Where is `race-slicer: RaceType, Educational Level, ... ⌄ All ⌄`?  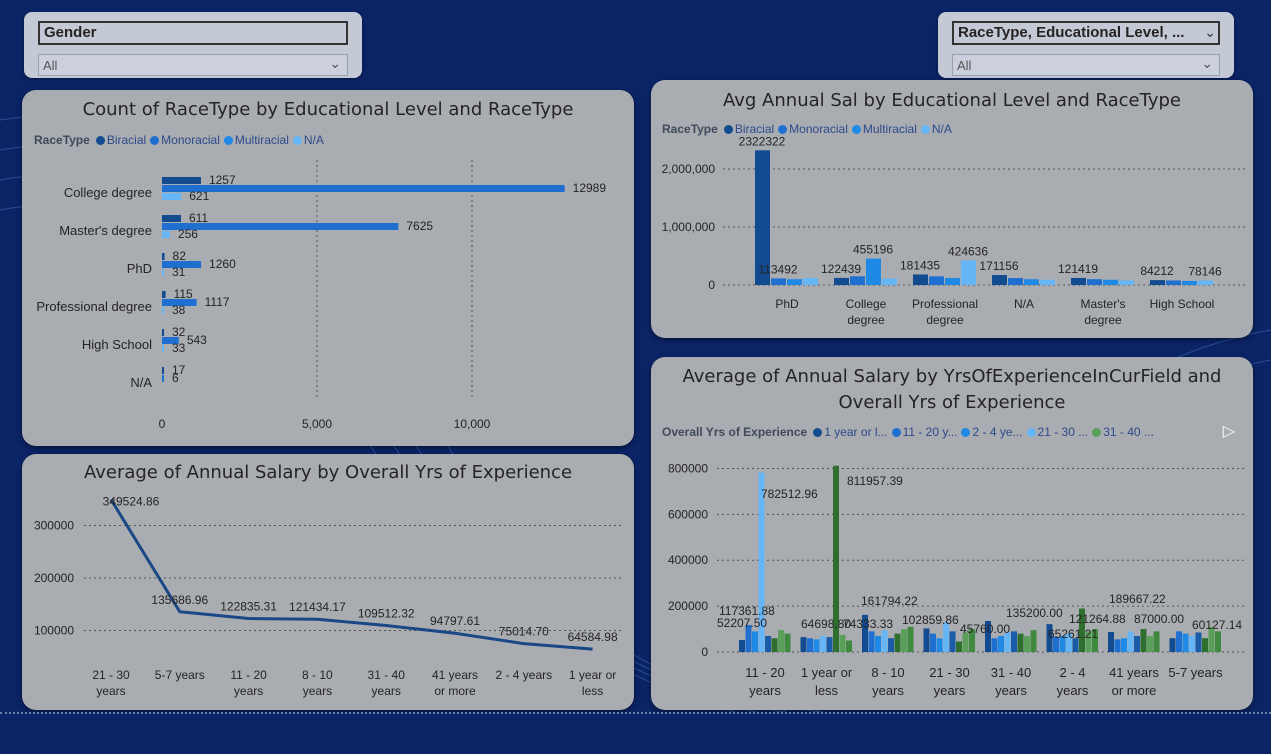
race-slicer: RaceType, Educational Level, ... ⌄ All ⌄ is located at coordinates (1086, 45).